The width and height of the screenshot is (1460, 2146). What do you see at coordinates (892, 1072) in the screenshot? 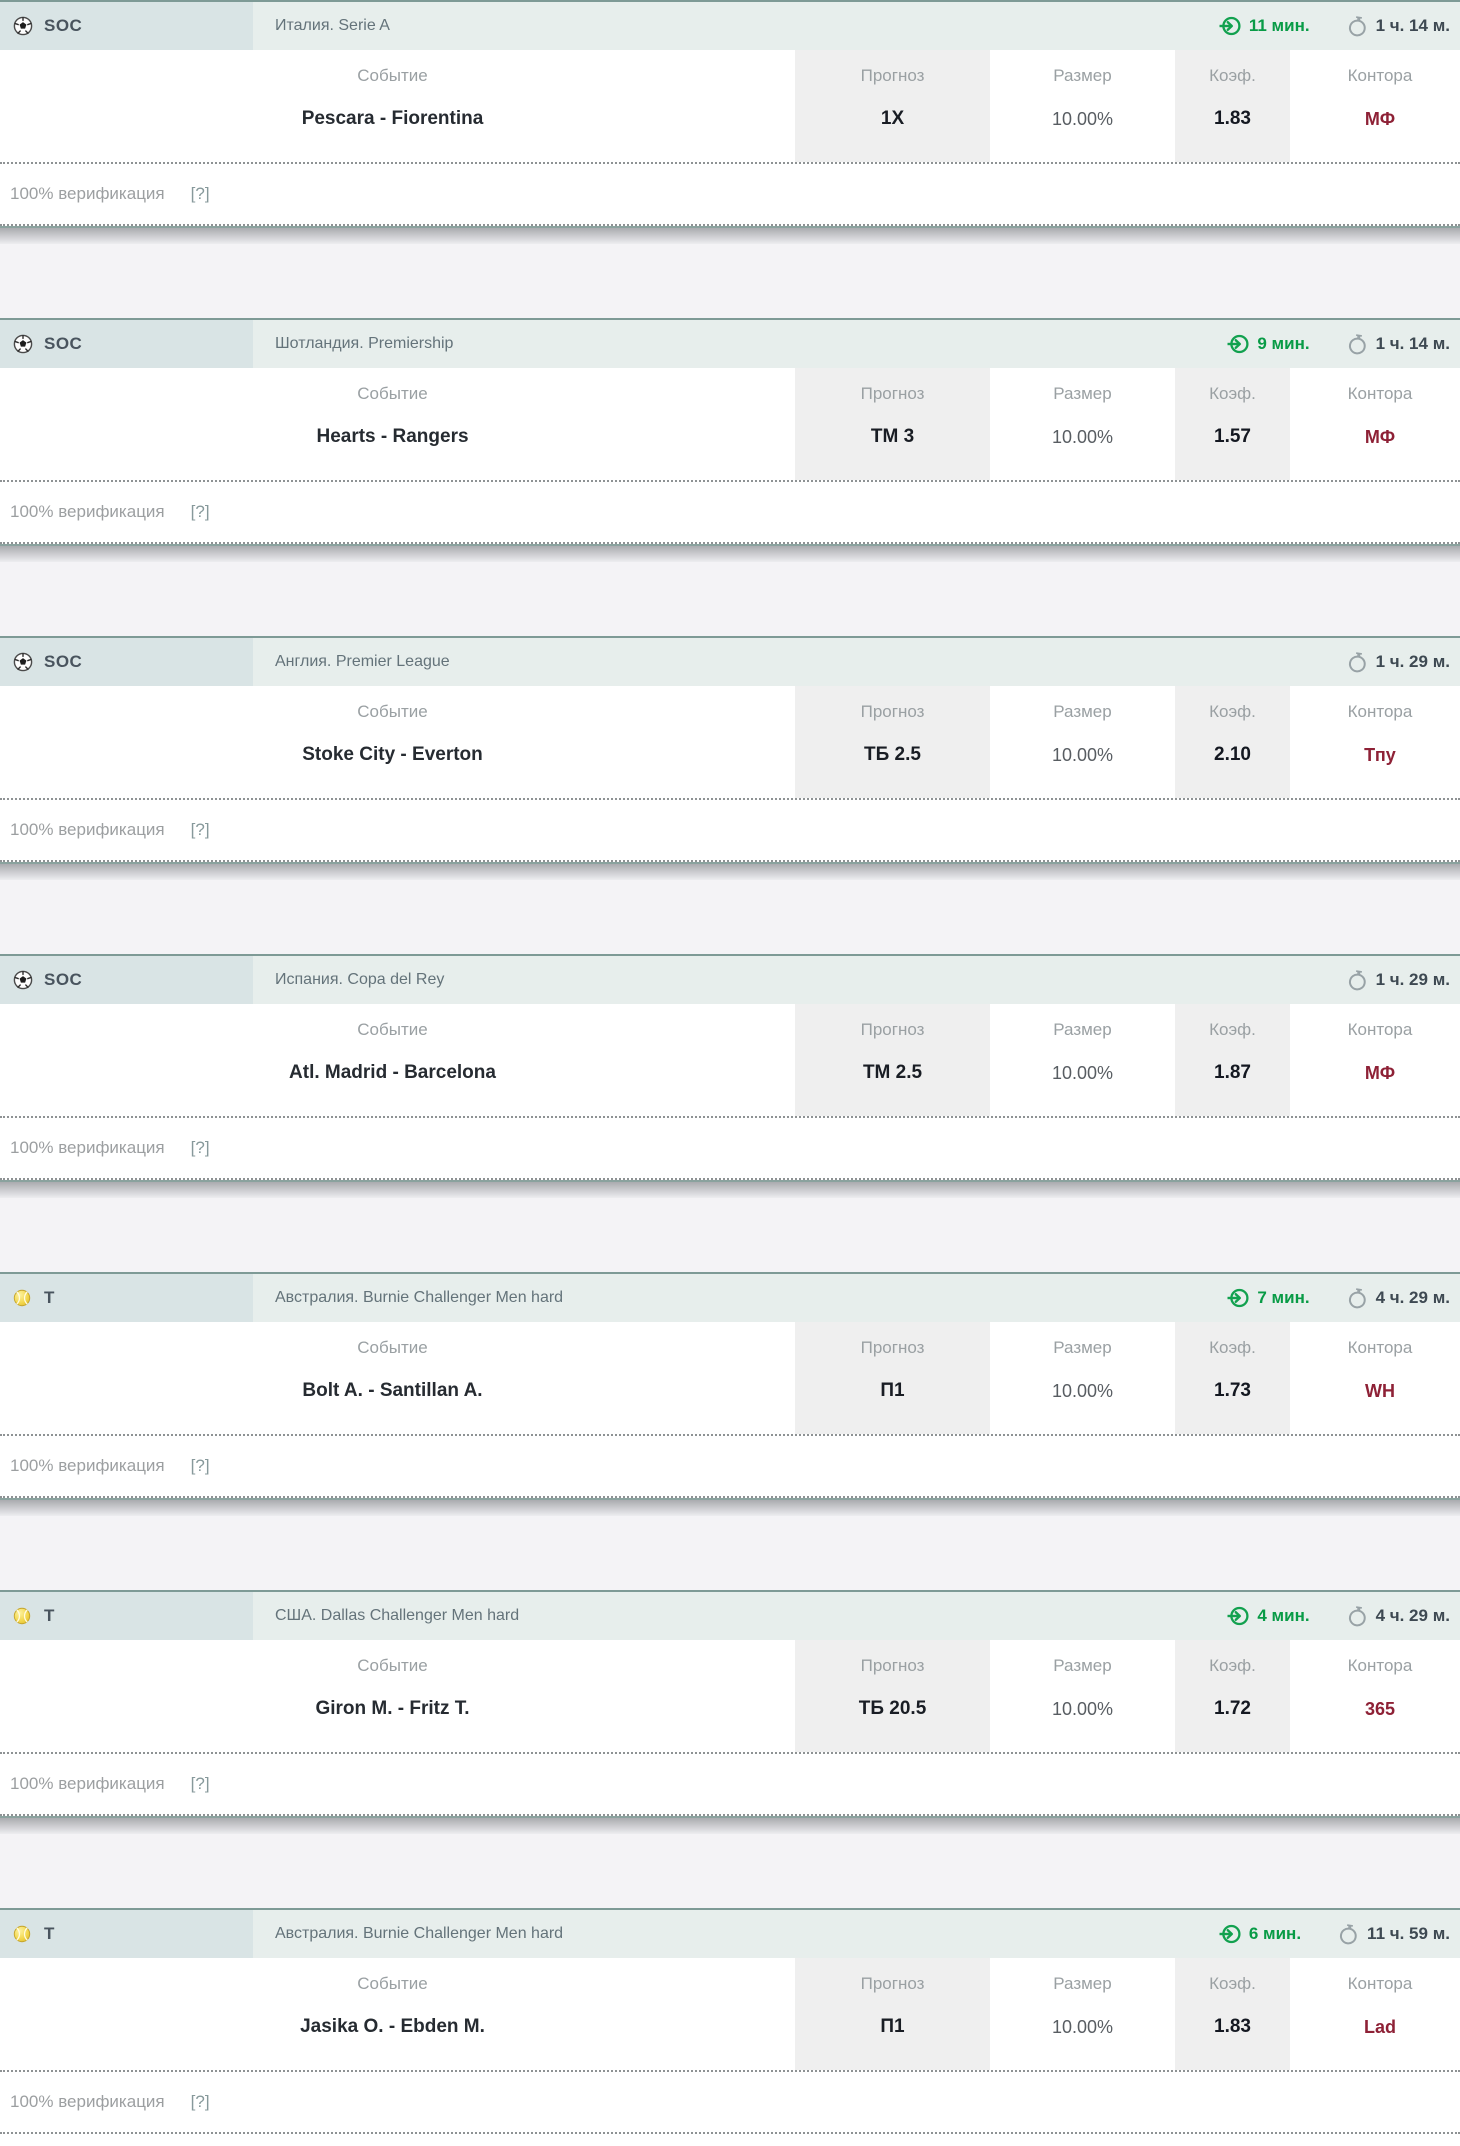
I see `forecast-value: ТМ 2.5` at bounding box center [892, 1072].